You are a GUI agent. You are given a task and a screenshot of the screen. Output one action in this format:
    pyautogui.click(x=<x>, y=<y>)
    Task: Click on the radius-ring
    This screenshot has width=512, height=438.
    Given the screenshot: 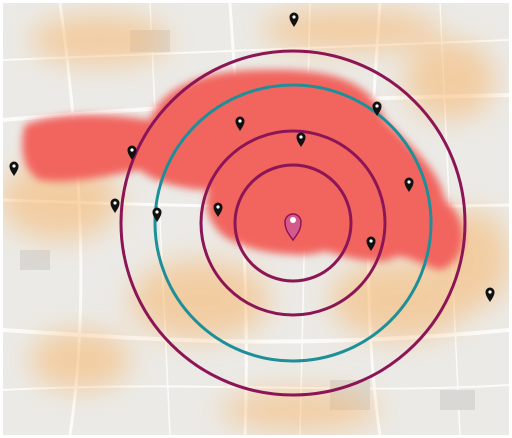 What is the action you would take?
    pyautogui.click(x=293, y=223)
    